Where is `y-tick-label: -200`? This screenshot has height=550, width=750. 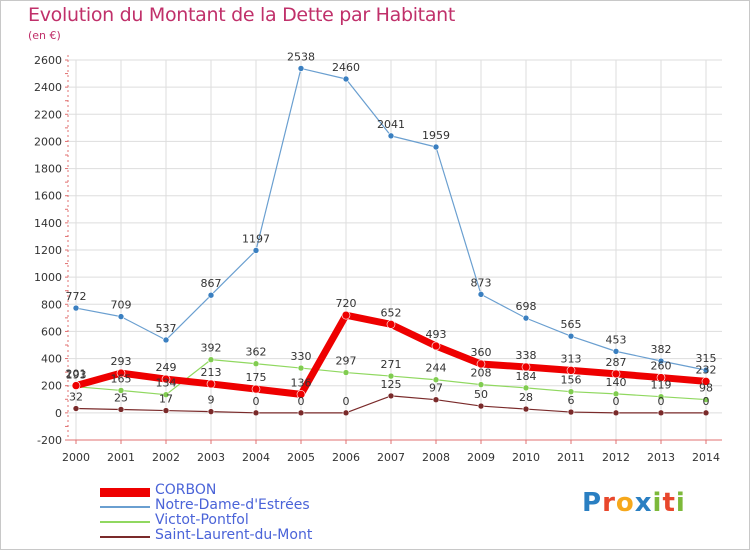
y-tick-label: -200 is located at coordinates (49, 440).